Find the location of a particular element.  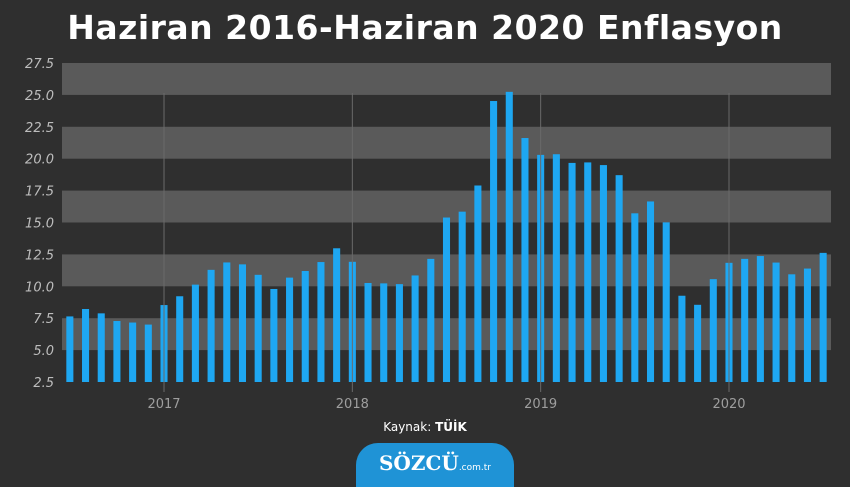

y-tick-label: 2.5 is located at coordinates (43, 383).